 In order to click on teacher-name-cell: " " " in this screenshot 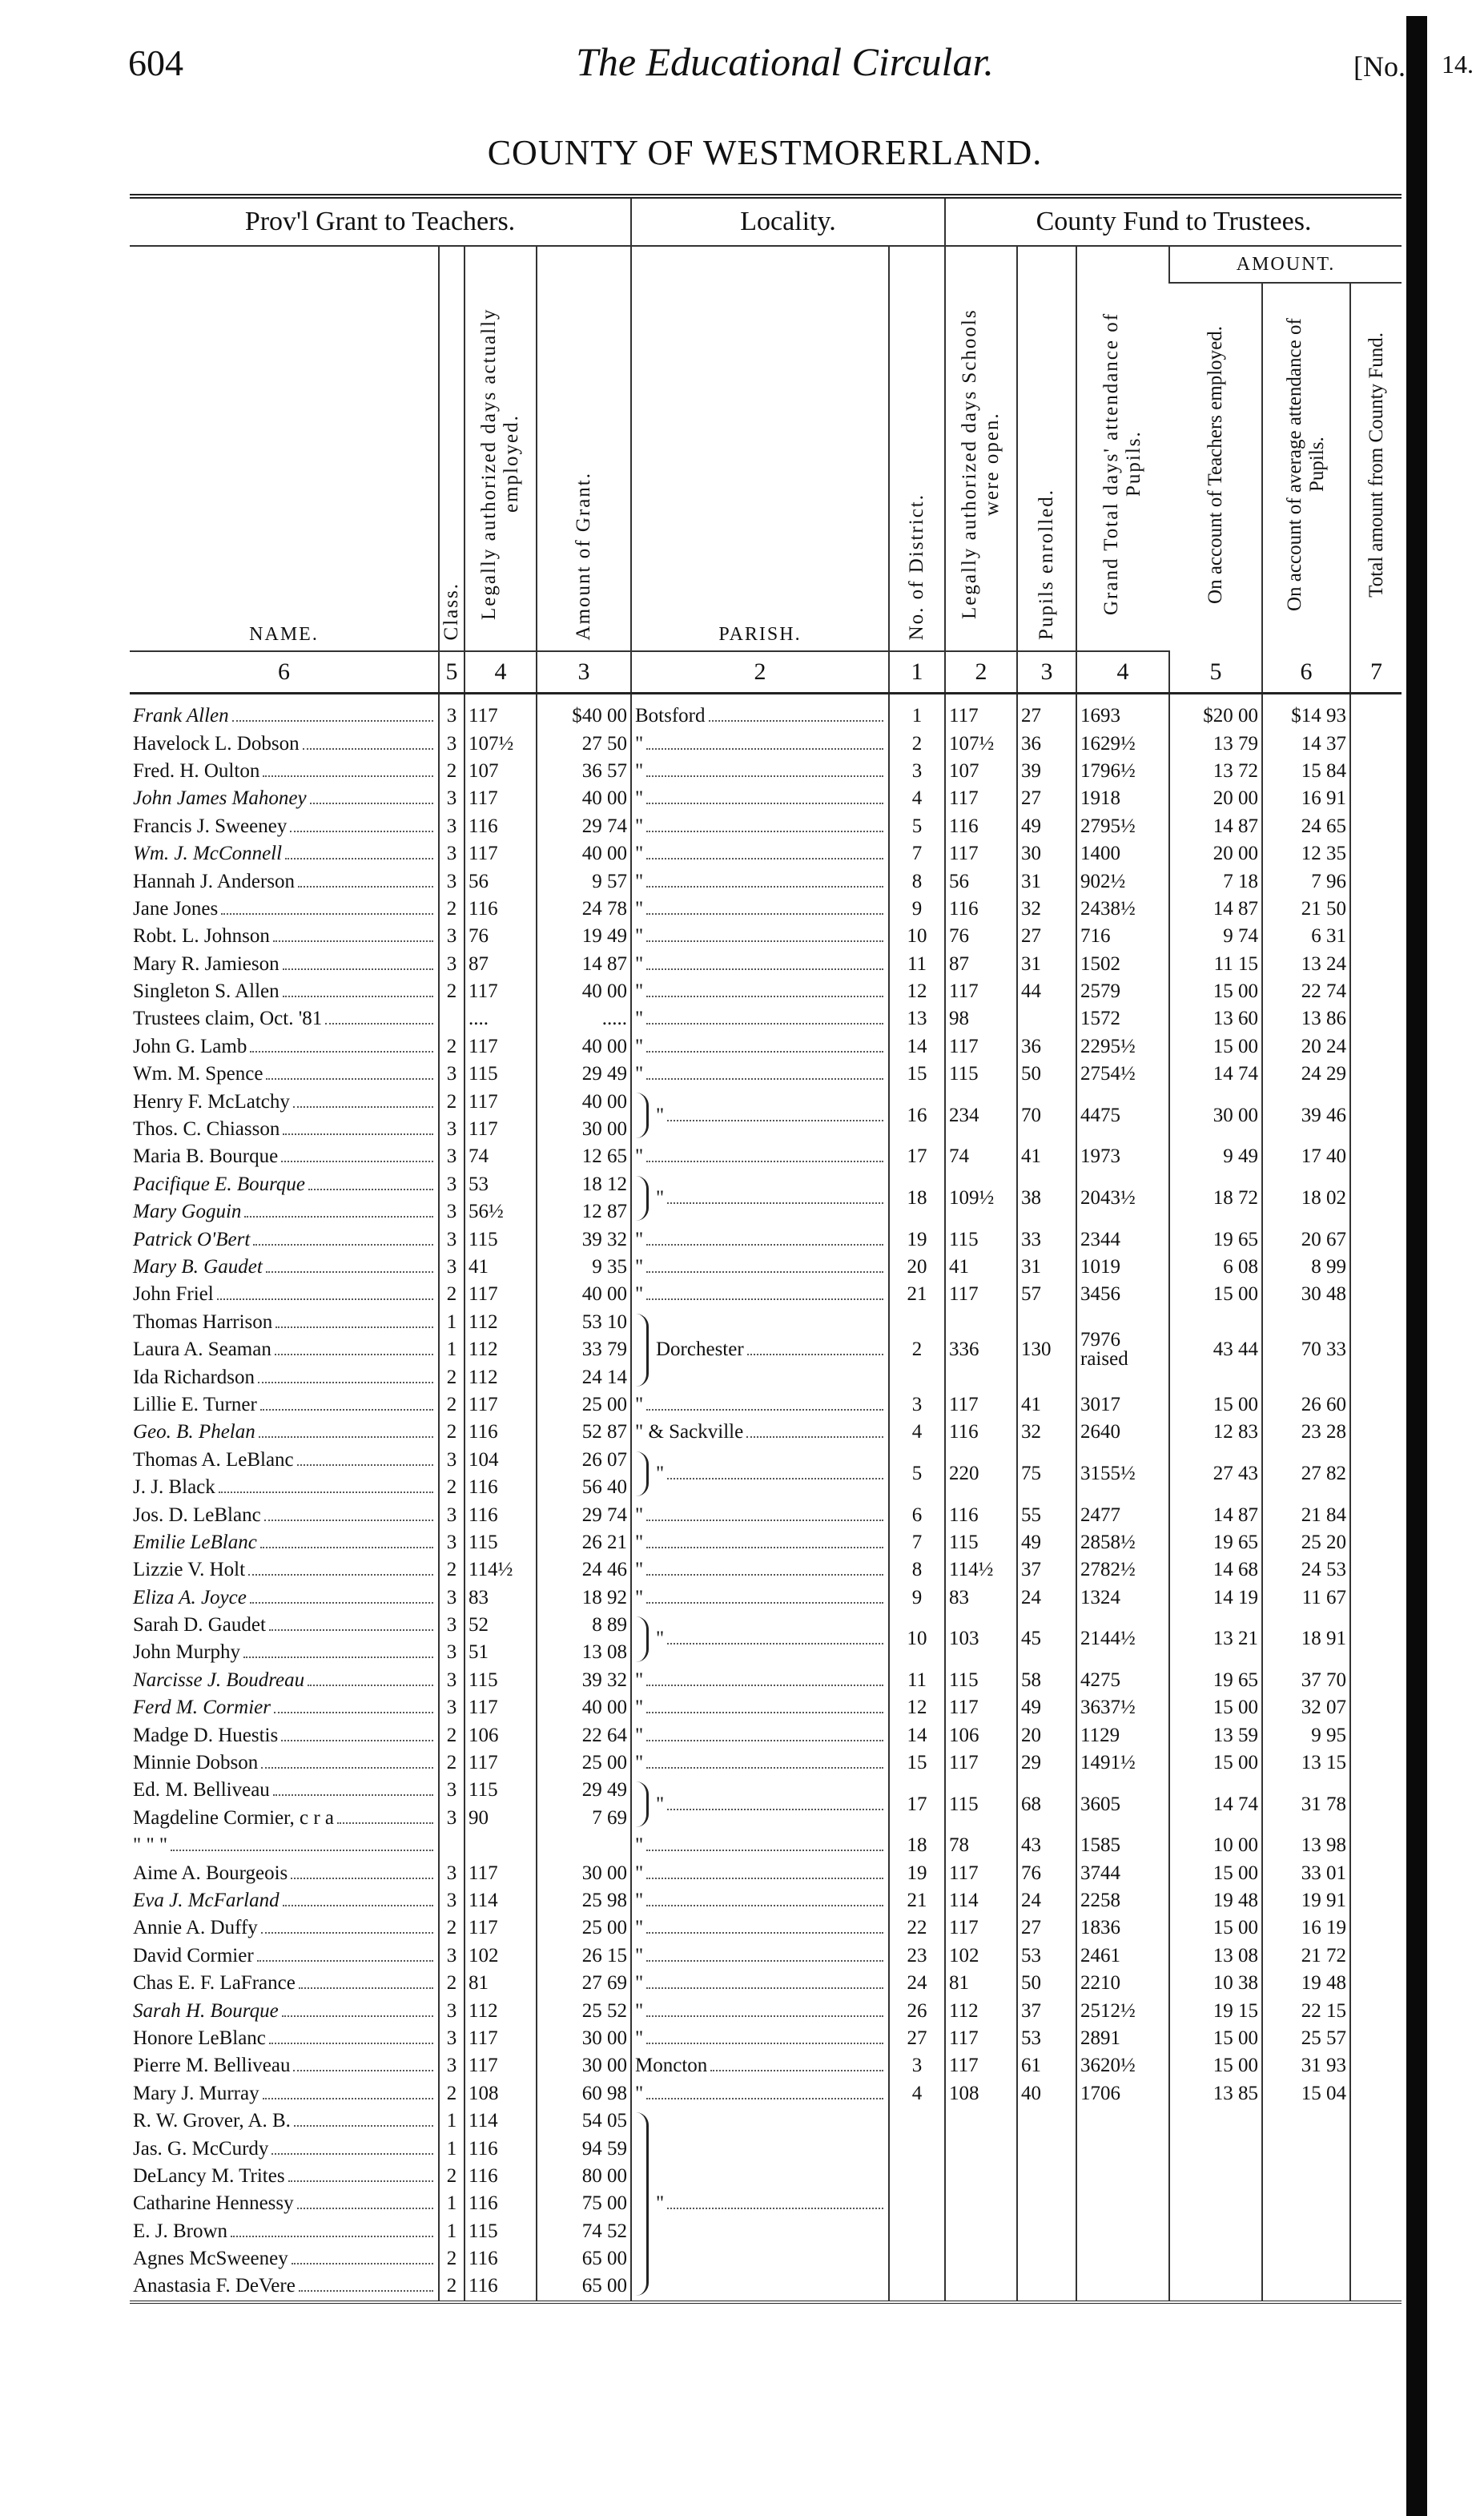, I will do `click(284, 1846)`.